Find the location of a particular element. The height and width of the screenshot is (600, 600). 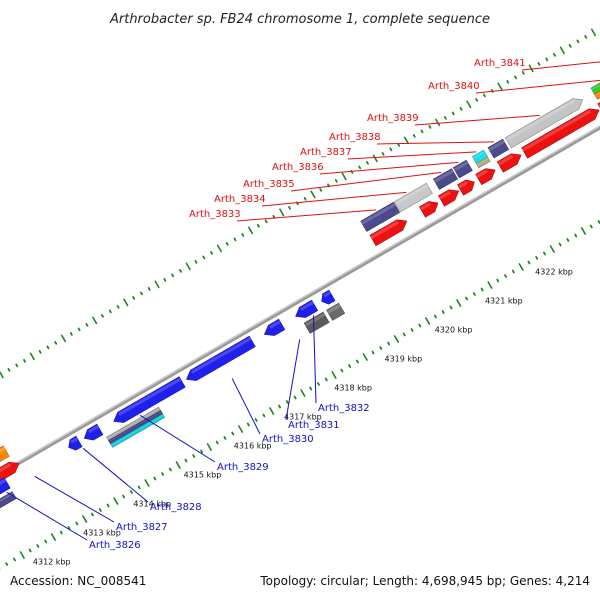

gene-label-forward: Arth_3834 is located at coordinates (240, 199).